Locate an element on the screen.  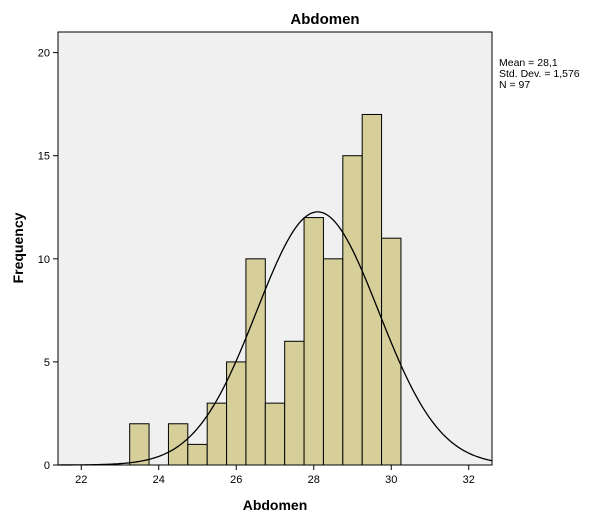
y-axis-label: Frequency is located at coordinates (18, 247).